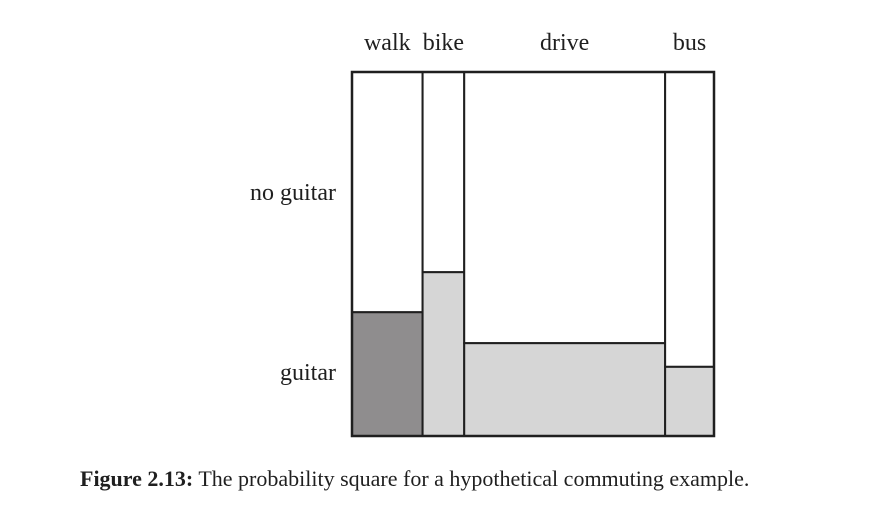 The image size is (878, 524). I want to click on column-label-bike: bike, so click(443, 43).